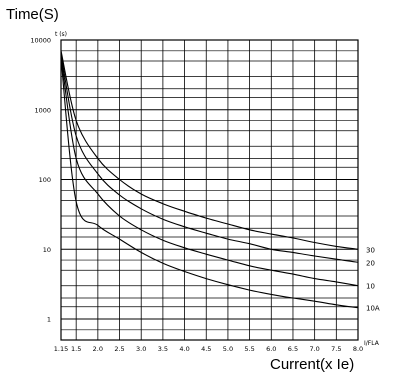 This screenshot has width=393, height=374. What do you see at coordinates (42, 110) in the screenshot?
I see `y-tick-label: 1000` at bounding box center [42, 110].